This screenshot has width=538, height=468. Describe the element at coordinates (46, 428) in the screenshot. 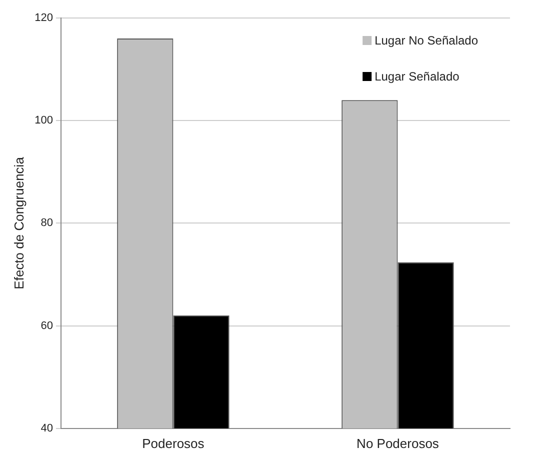

I see `y-tick-label: 40` at that location.